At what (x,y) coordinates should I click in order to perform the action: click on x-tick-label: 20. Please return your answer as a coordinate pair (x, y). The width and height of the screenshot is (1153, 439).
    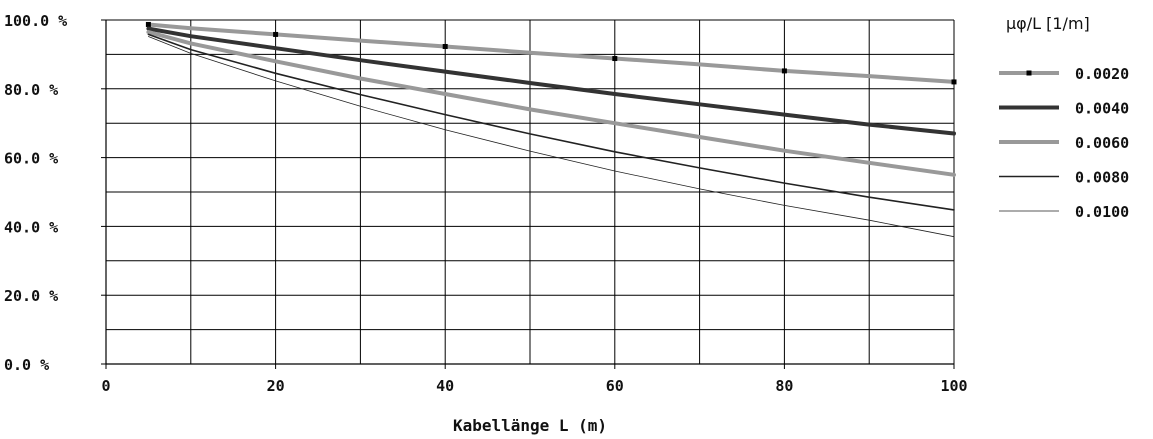
    Looking at the image, I should click on (276, 386).